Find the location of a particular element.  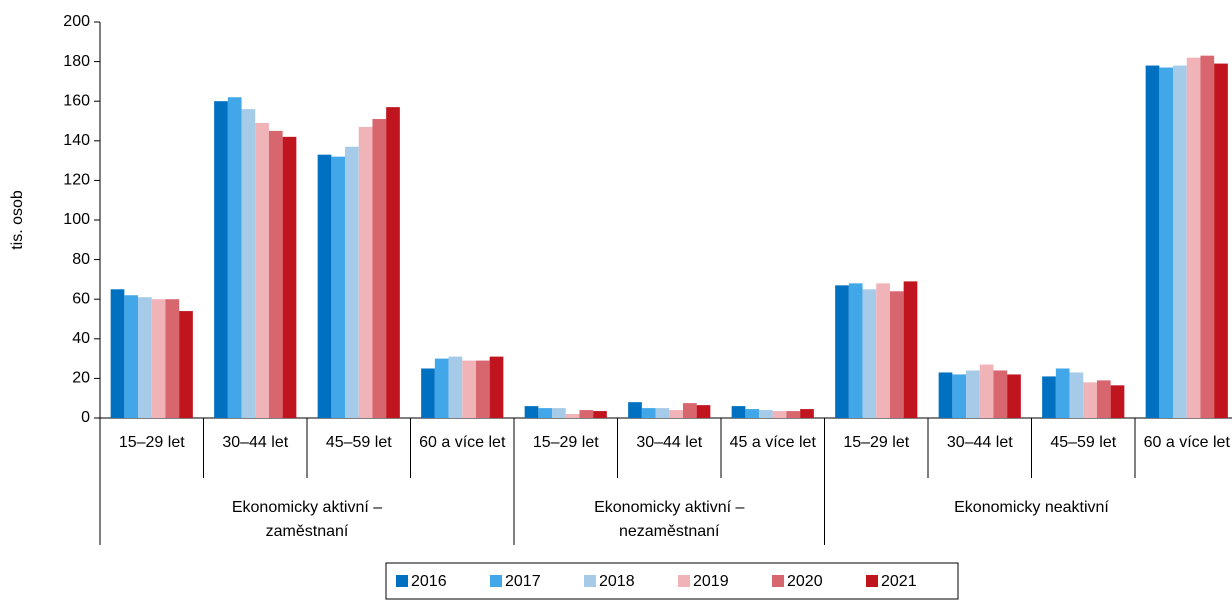

legend is located at coordinates (672, 581).